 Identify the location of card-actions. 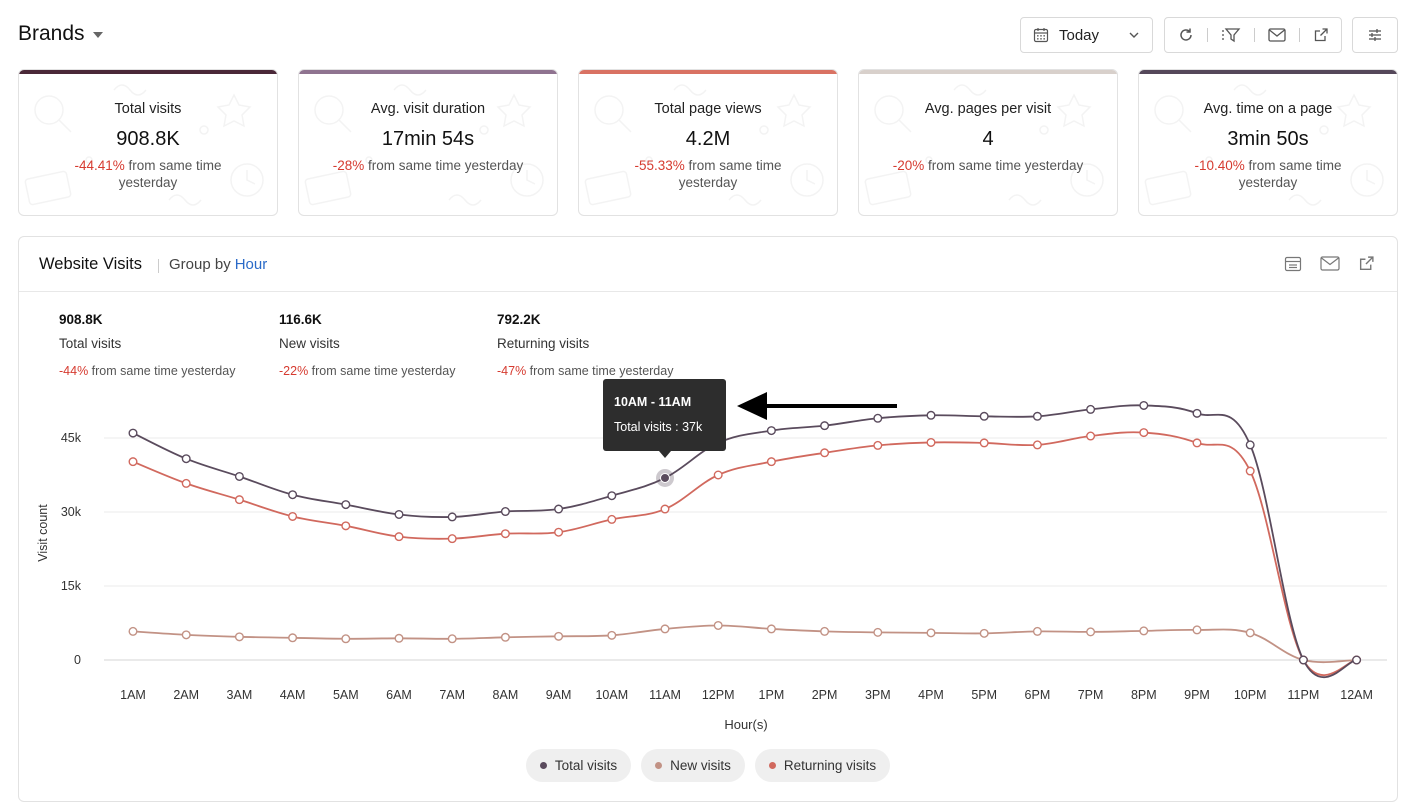
(1329, 263).